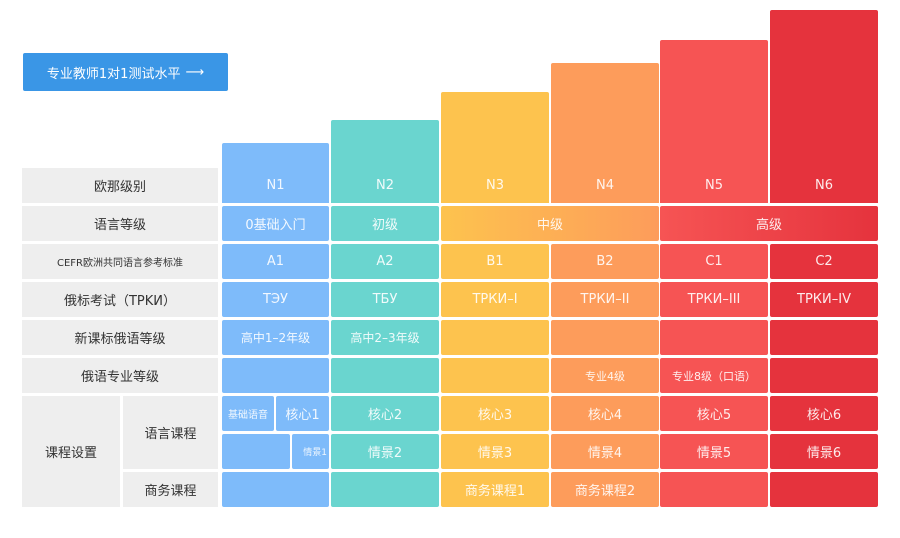  I want to click on row-label-language-course: 语言课程, so click(170, 432).